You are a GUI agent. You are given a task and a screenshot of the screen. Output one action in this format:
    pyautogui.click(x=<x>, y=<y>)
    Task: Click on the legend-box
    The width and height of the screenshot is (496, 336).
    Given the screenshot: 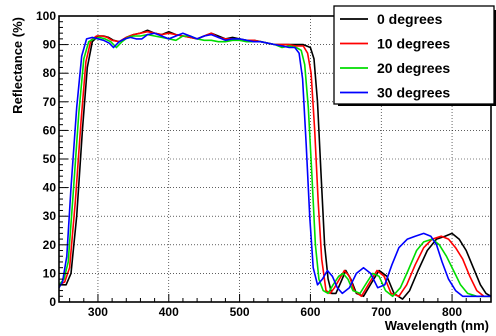 What is the action you would take?
    pyautogui.click(x=414, y=55)
    